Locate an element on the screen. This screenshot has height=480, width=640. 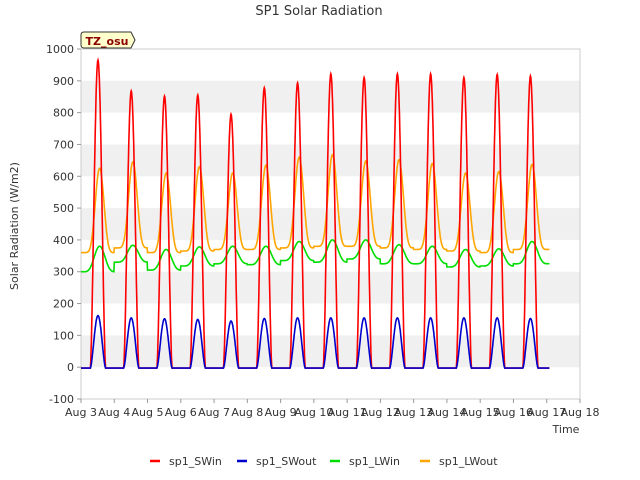
chart-title: SP1 Solar Radiation is located at coordinates (318, 11).